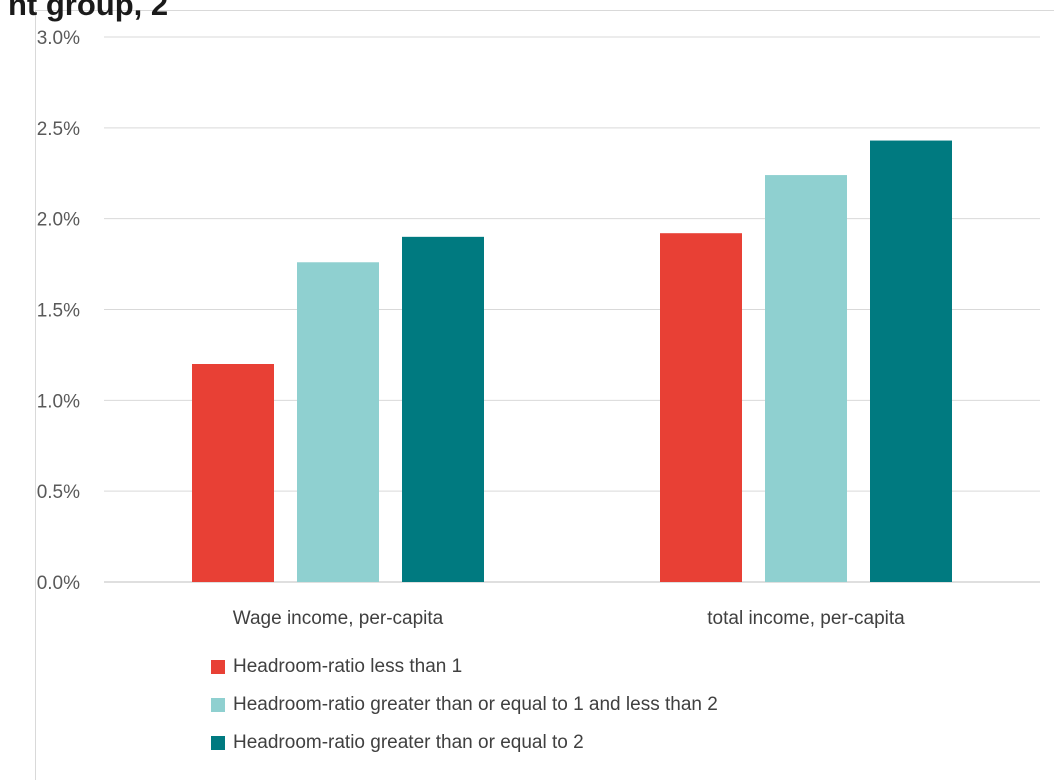 This screenshot has width=1055, height=780. I want to click on chart-title: nt group, 2, so click(88, 11).